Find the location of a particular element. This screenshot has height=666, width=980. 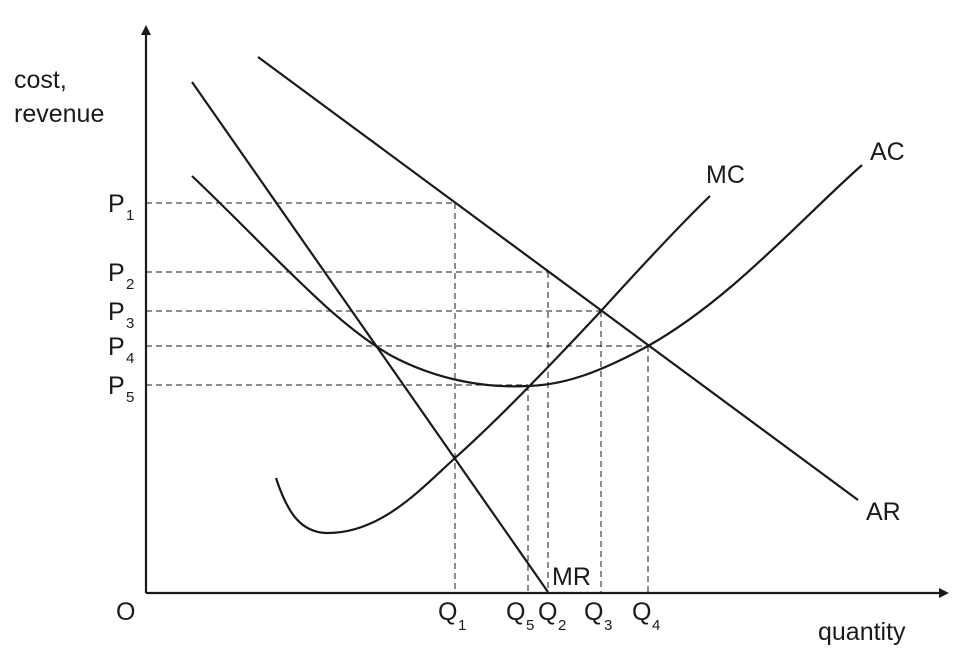

q3-subscript: 3 is located at coordinates (608, 625).